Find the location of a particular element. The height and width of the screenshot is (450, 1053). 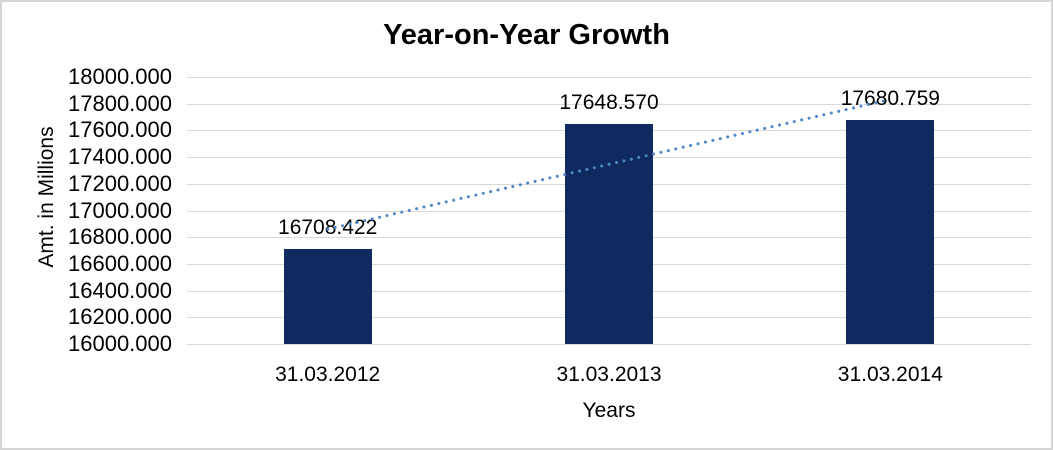

bar-data-label: 17680.759 is located at coordinates (890, 98).